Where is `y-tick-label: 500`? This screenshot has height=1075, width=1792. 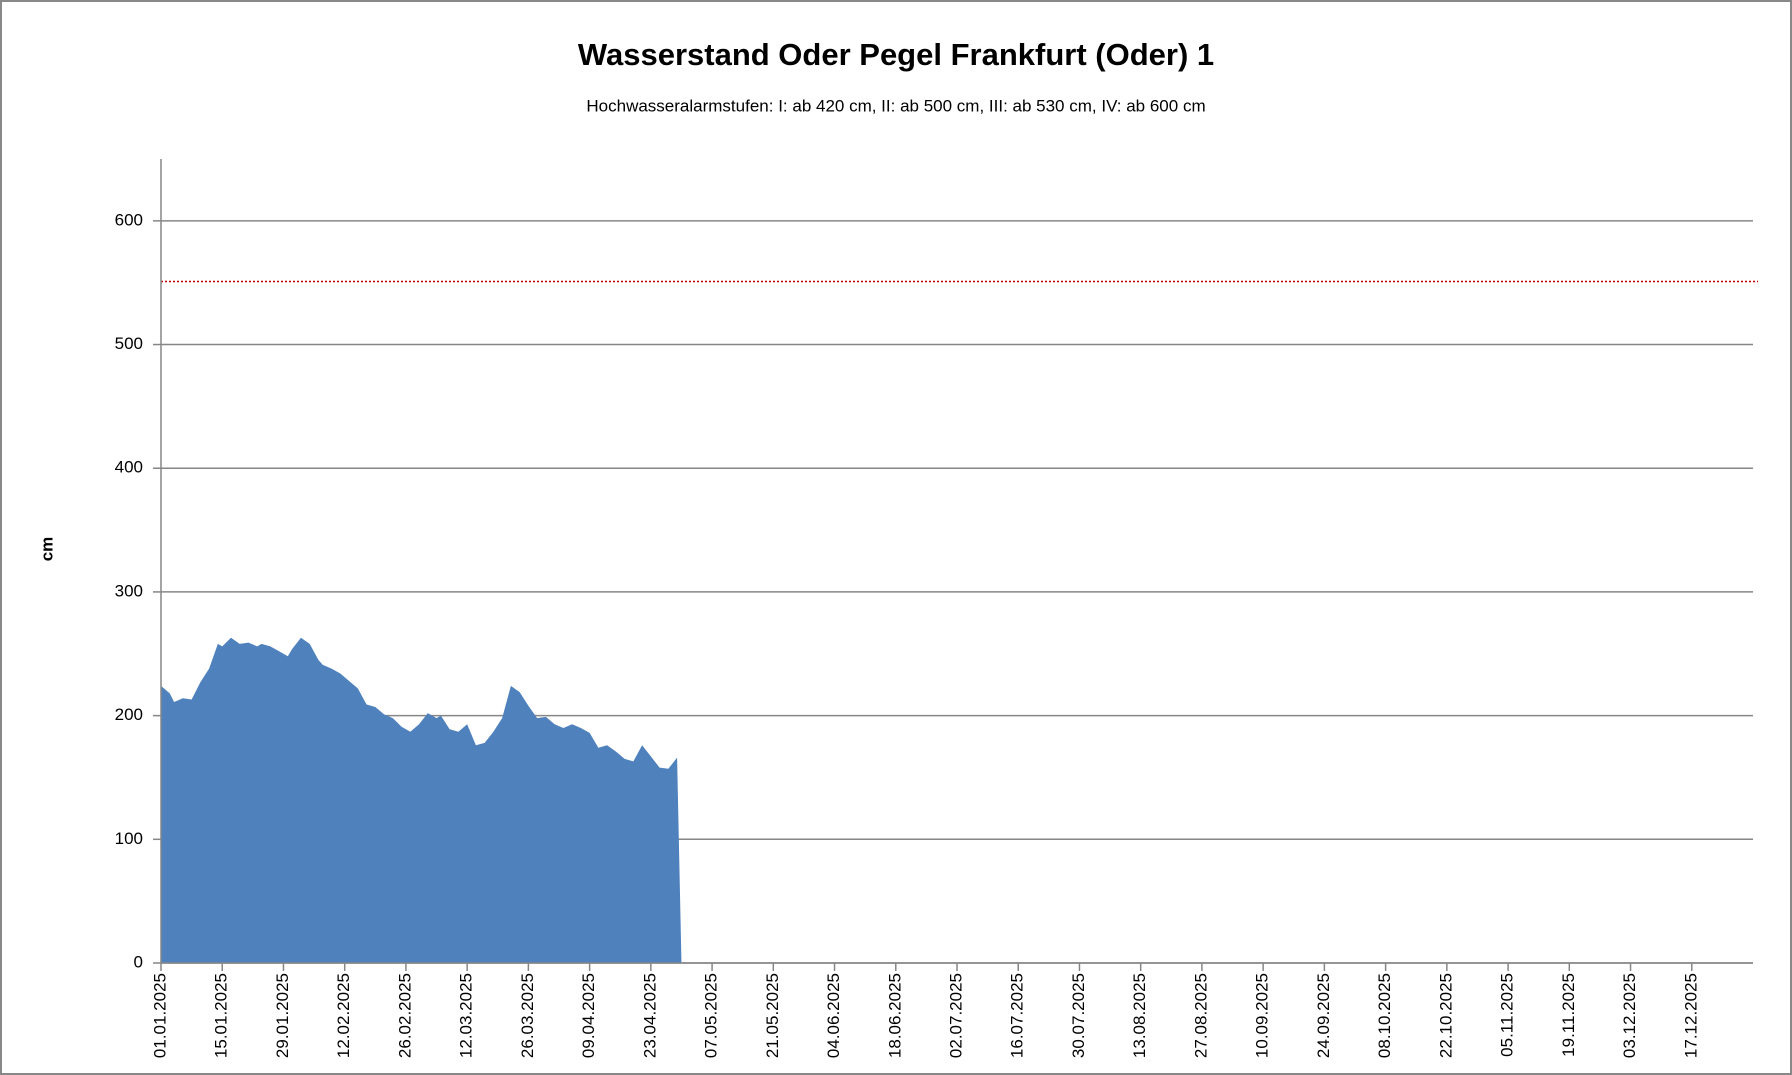
y-tick-label: 500 is located at coordinates (129, 343).